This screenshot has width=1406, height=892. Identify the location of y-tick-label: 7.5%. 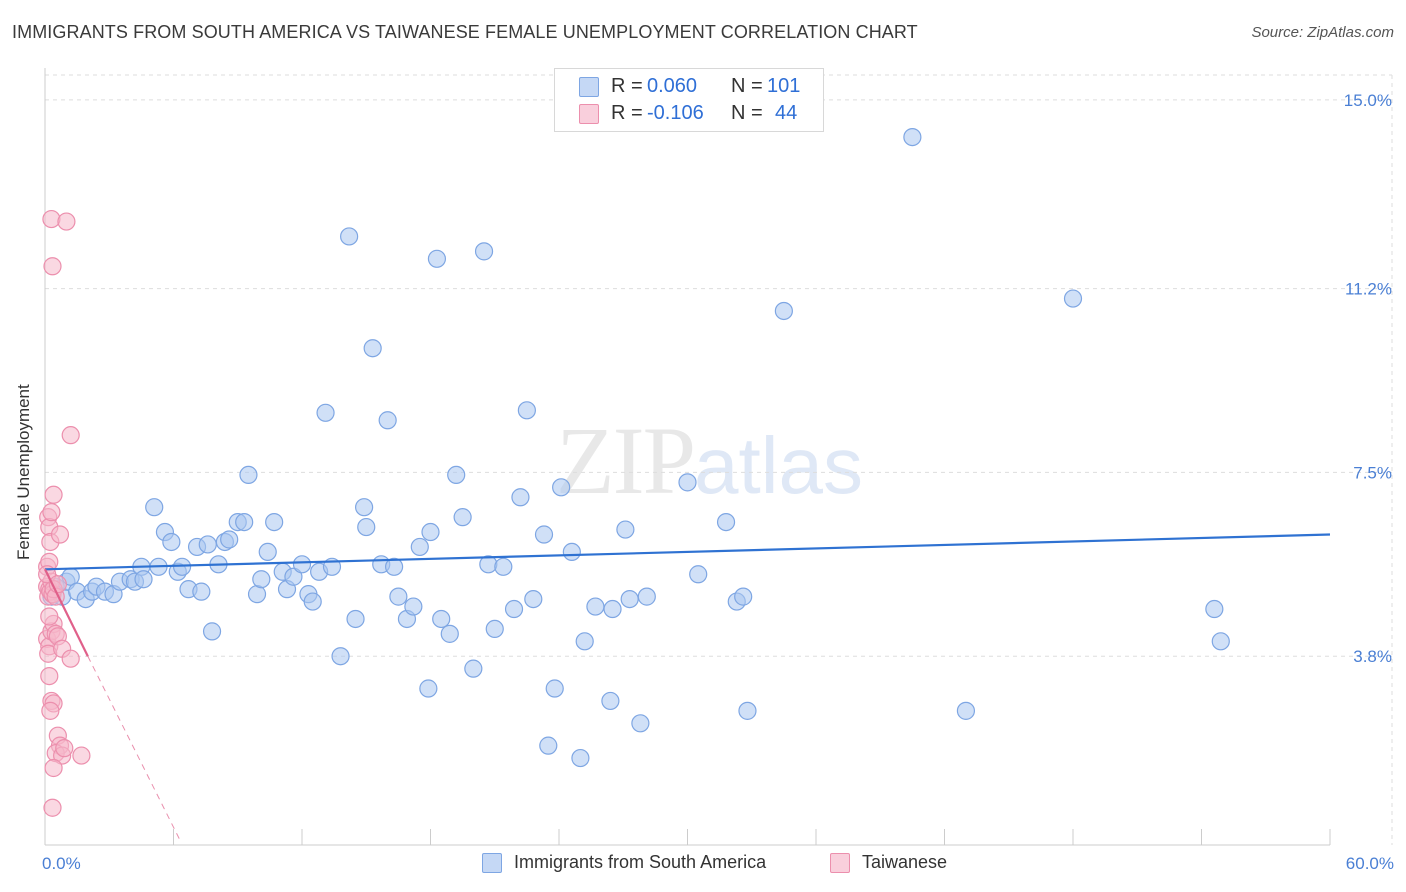
(1372, 472).